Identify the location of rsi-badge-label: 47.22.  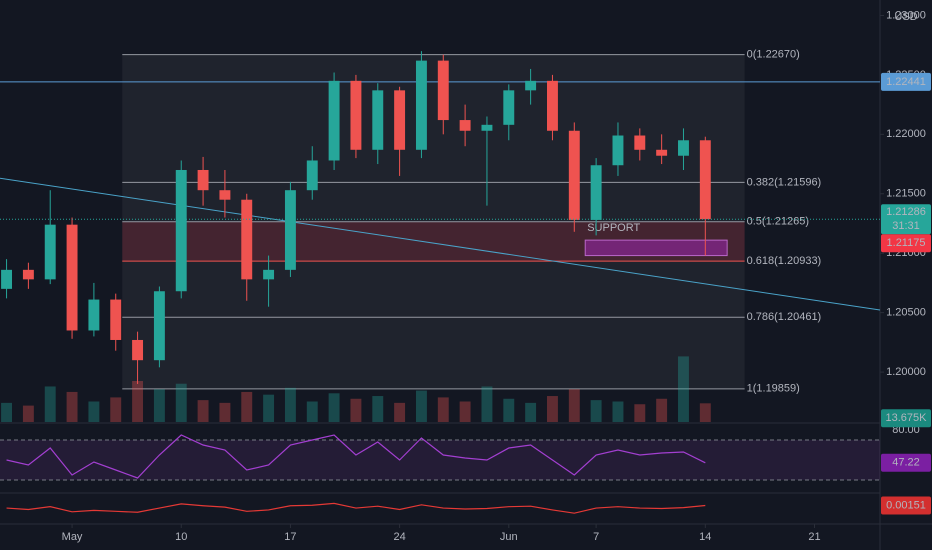
(906, 463).